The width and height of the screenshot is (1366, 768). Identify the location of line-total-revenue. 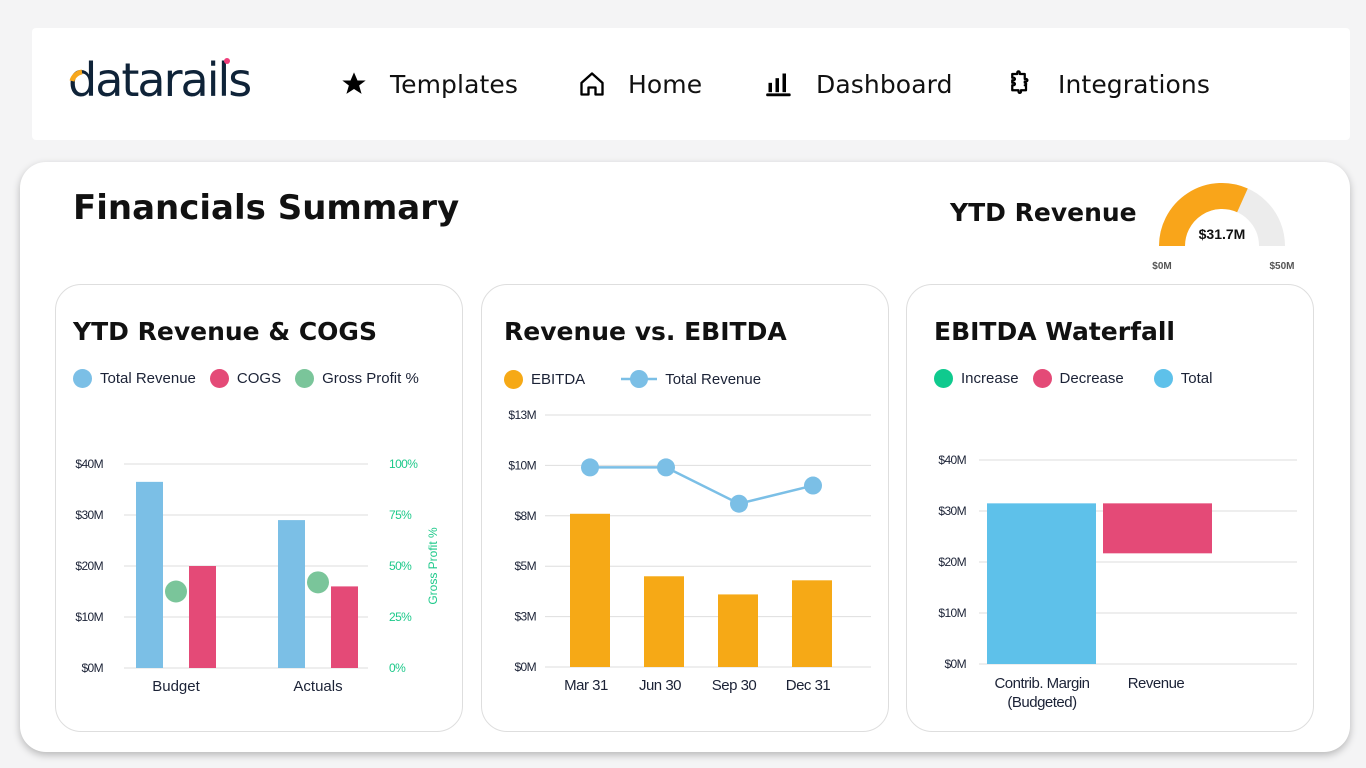
(702, 486).